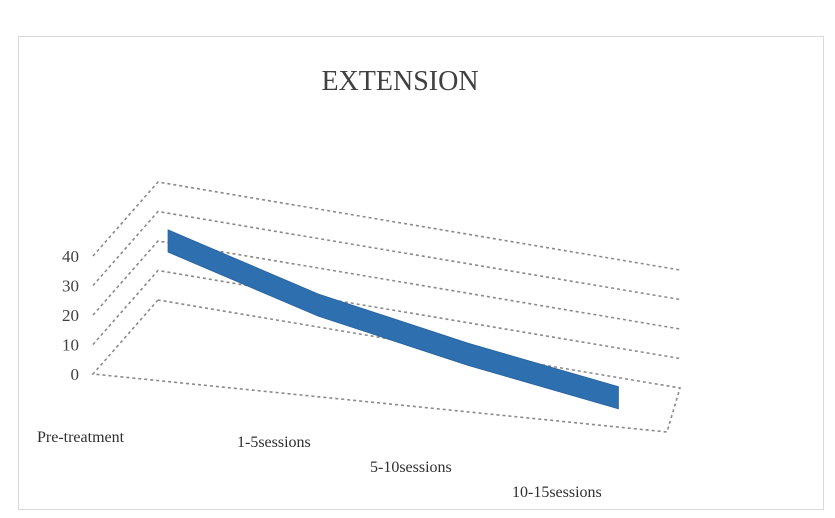  What do you see at coordinates (70, 256) in the screenshot?
I see `y-tick-label: 40` at bounding box center [70, 256].